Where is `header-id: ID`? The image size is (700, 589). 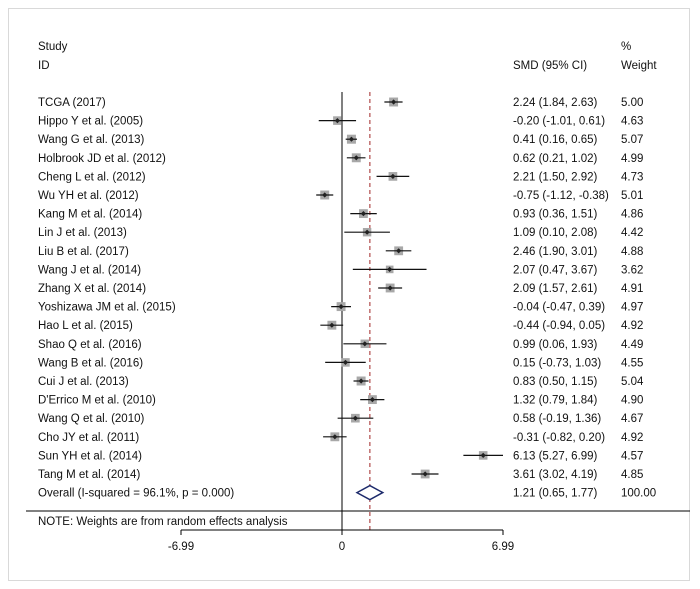
header-id: ID is located at coordinates (44, 66).